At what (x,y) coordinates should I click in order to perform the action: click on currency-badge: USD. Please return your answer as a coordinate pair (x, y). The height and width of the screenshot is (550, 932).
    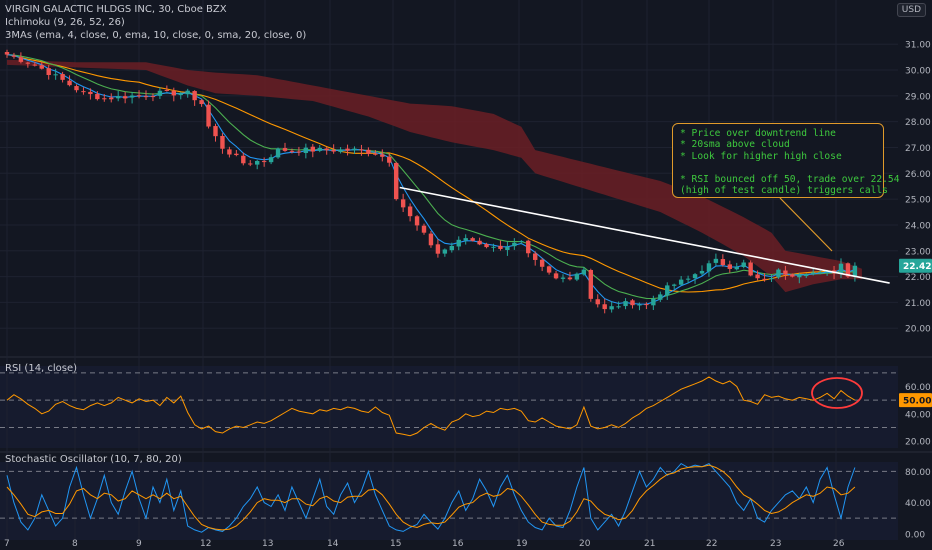
    Looking at the image, I should click on (911, 10).